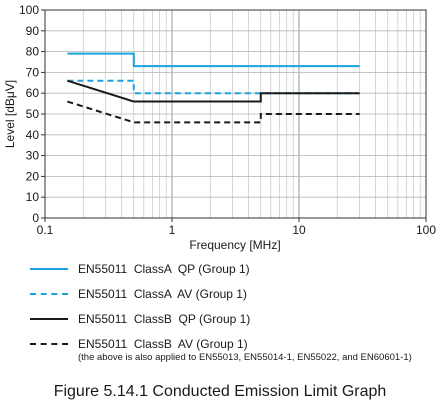  I want to click on y-tick-label: 70, so click(33, 72).